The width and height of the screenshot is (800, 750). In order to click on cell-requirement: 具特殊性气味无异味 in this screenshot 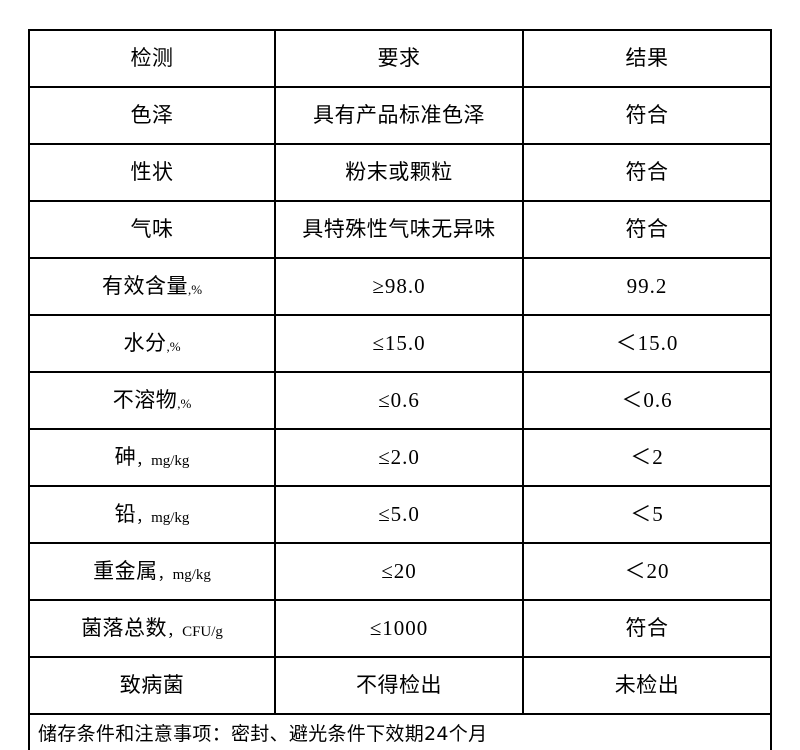, I will do `click(399, 229)`.